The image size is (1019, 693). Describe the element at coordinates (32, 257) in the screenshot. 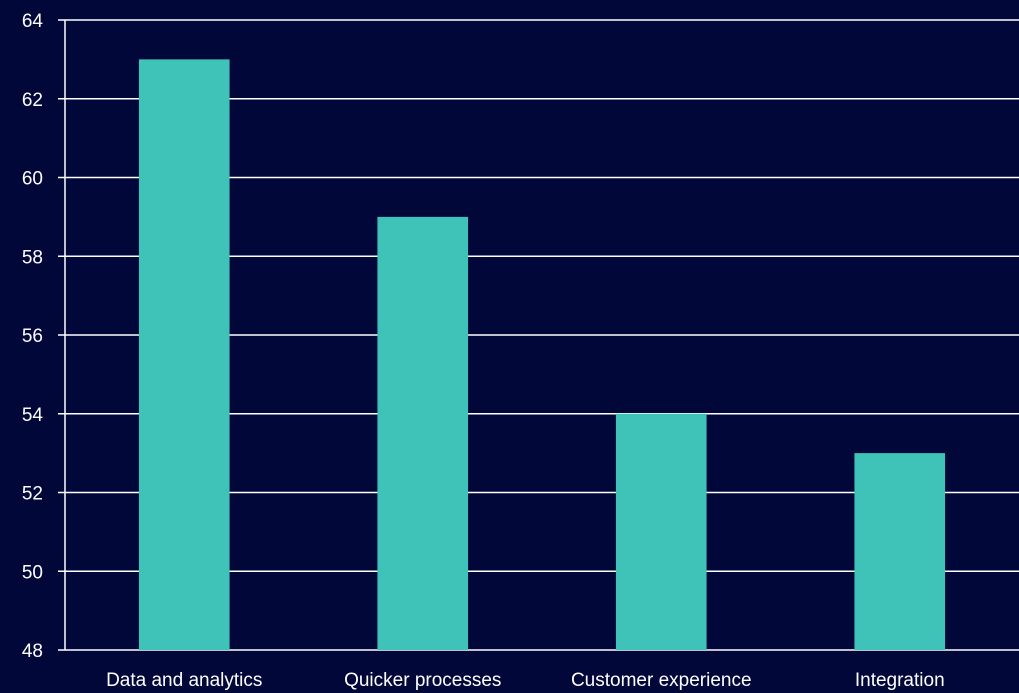

I see `y-tick-label: 58` at that location.